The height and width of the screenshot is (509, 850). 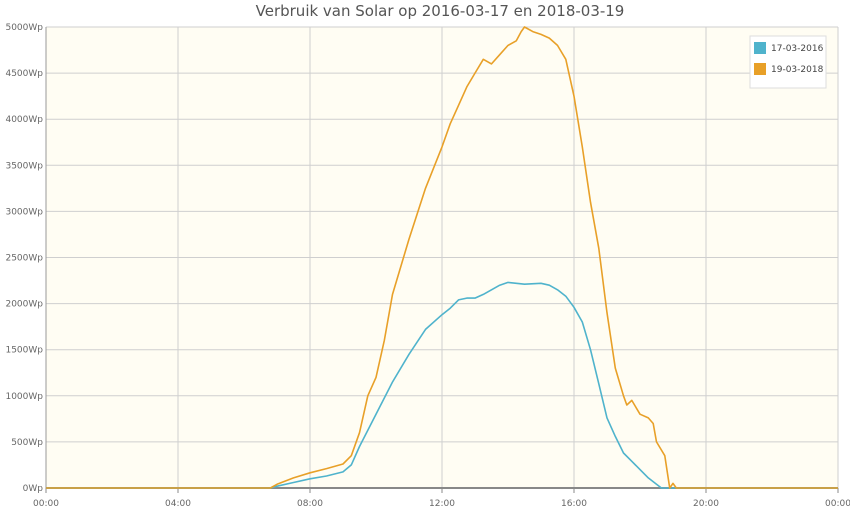 What do you see at coordinates (27, 443) in the screenshot?
I see `y-tick-label: 500Wp` at bounding box center [27, 443].